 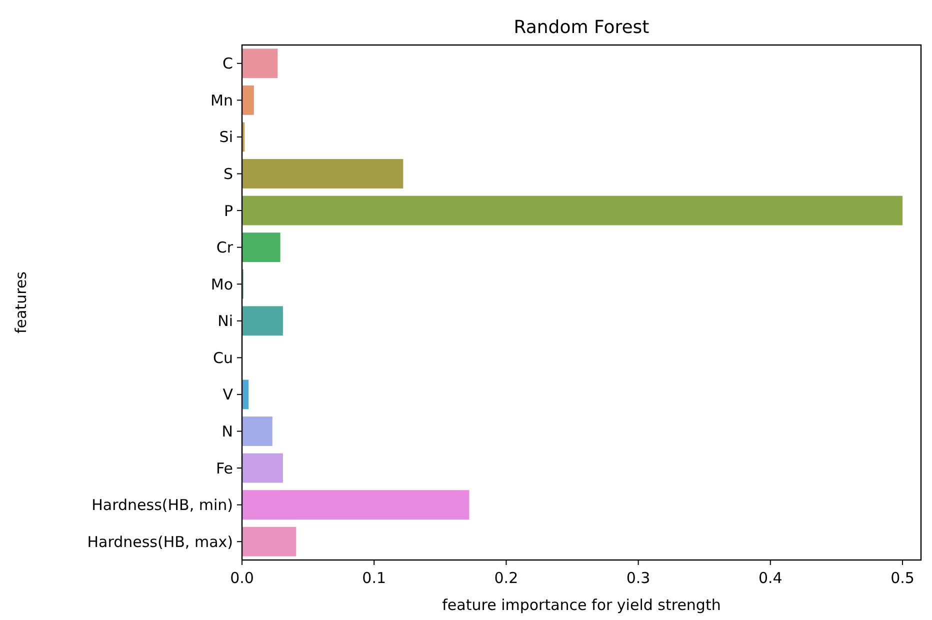 What do you see at coordinates (228, 211) in the screenshot?
I see `y-tick-label: P` at bounding box center [228, 211].